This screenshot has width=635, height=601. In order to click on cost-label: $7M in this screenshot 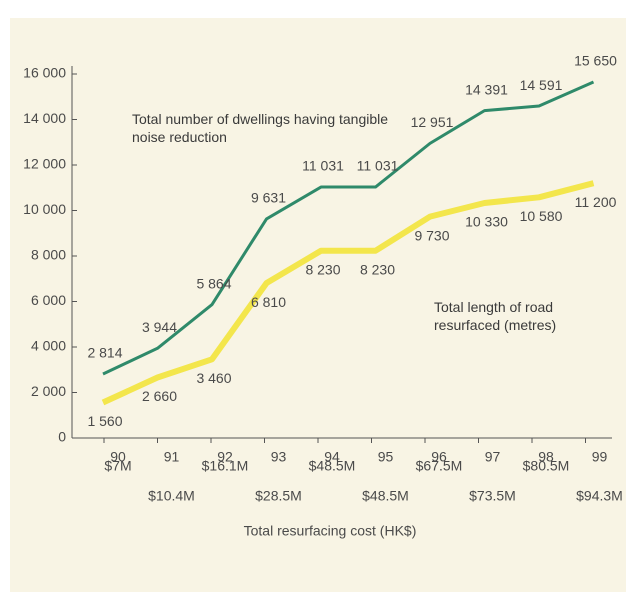, I will do `click(117, 466)`.